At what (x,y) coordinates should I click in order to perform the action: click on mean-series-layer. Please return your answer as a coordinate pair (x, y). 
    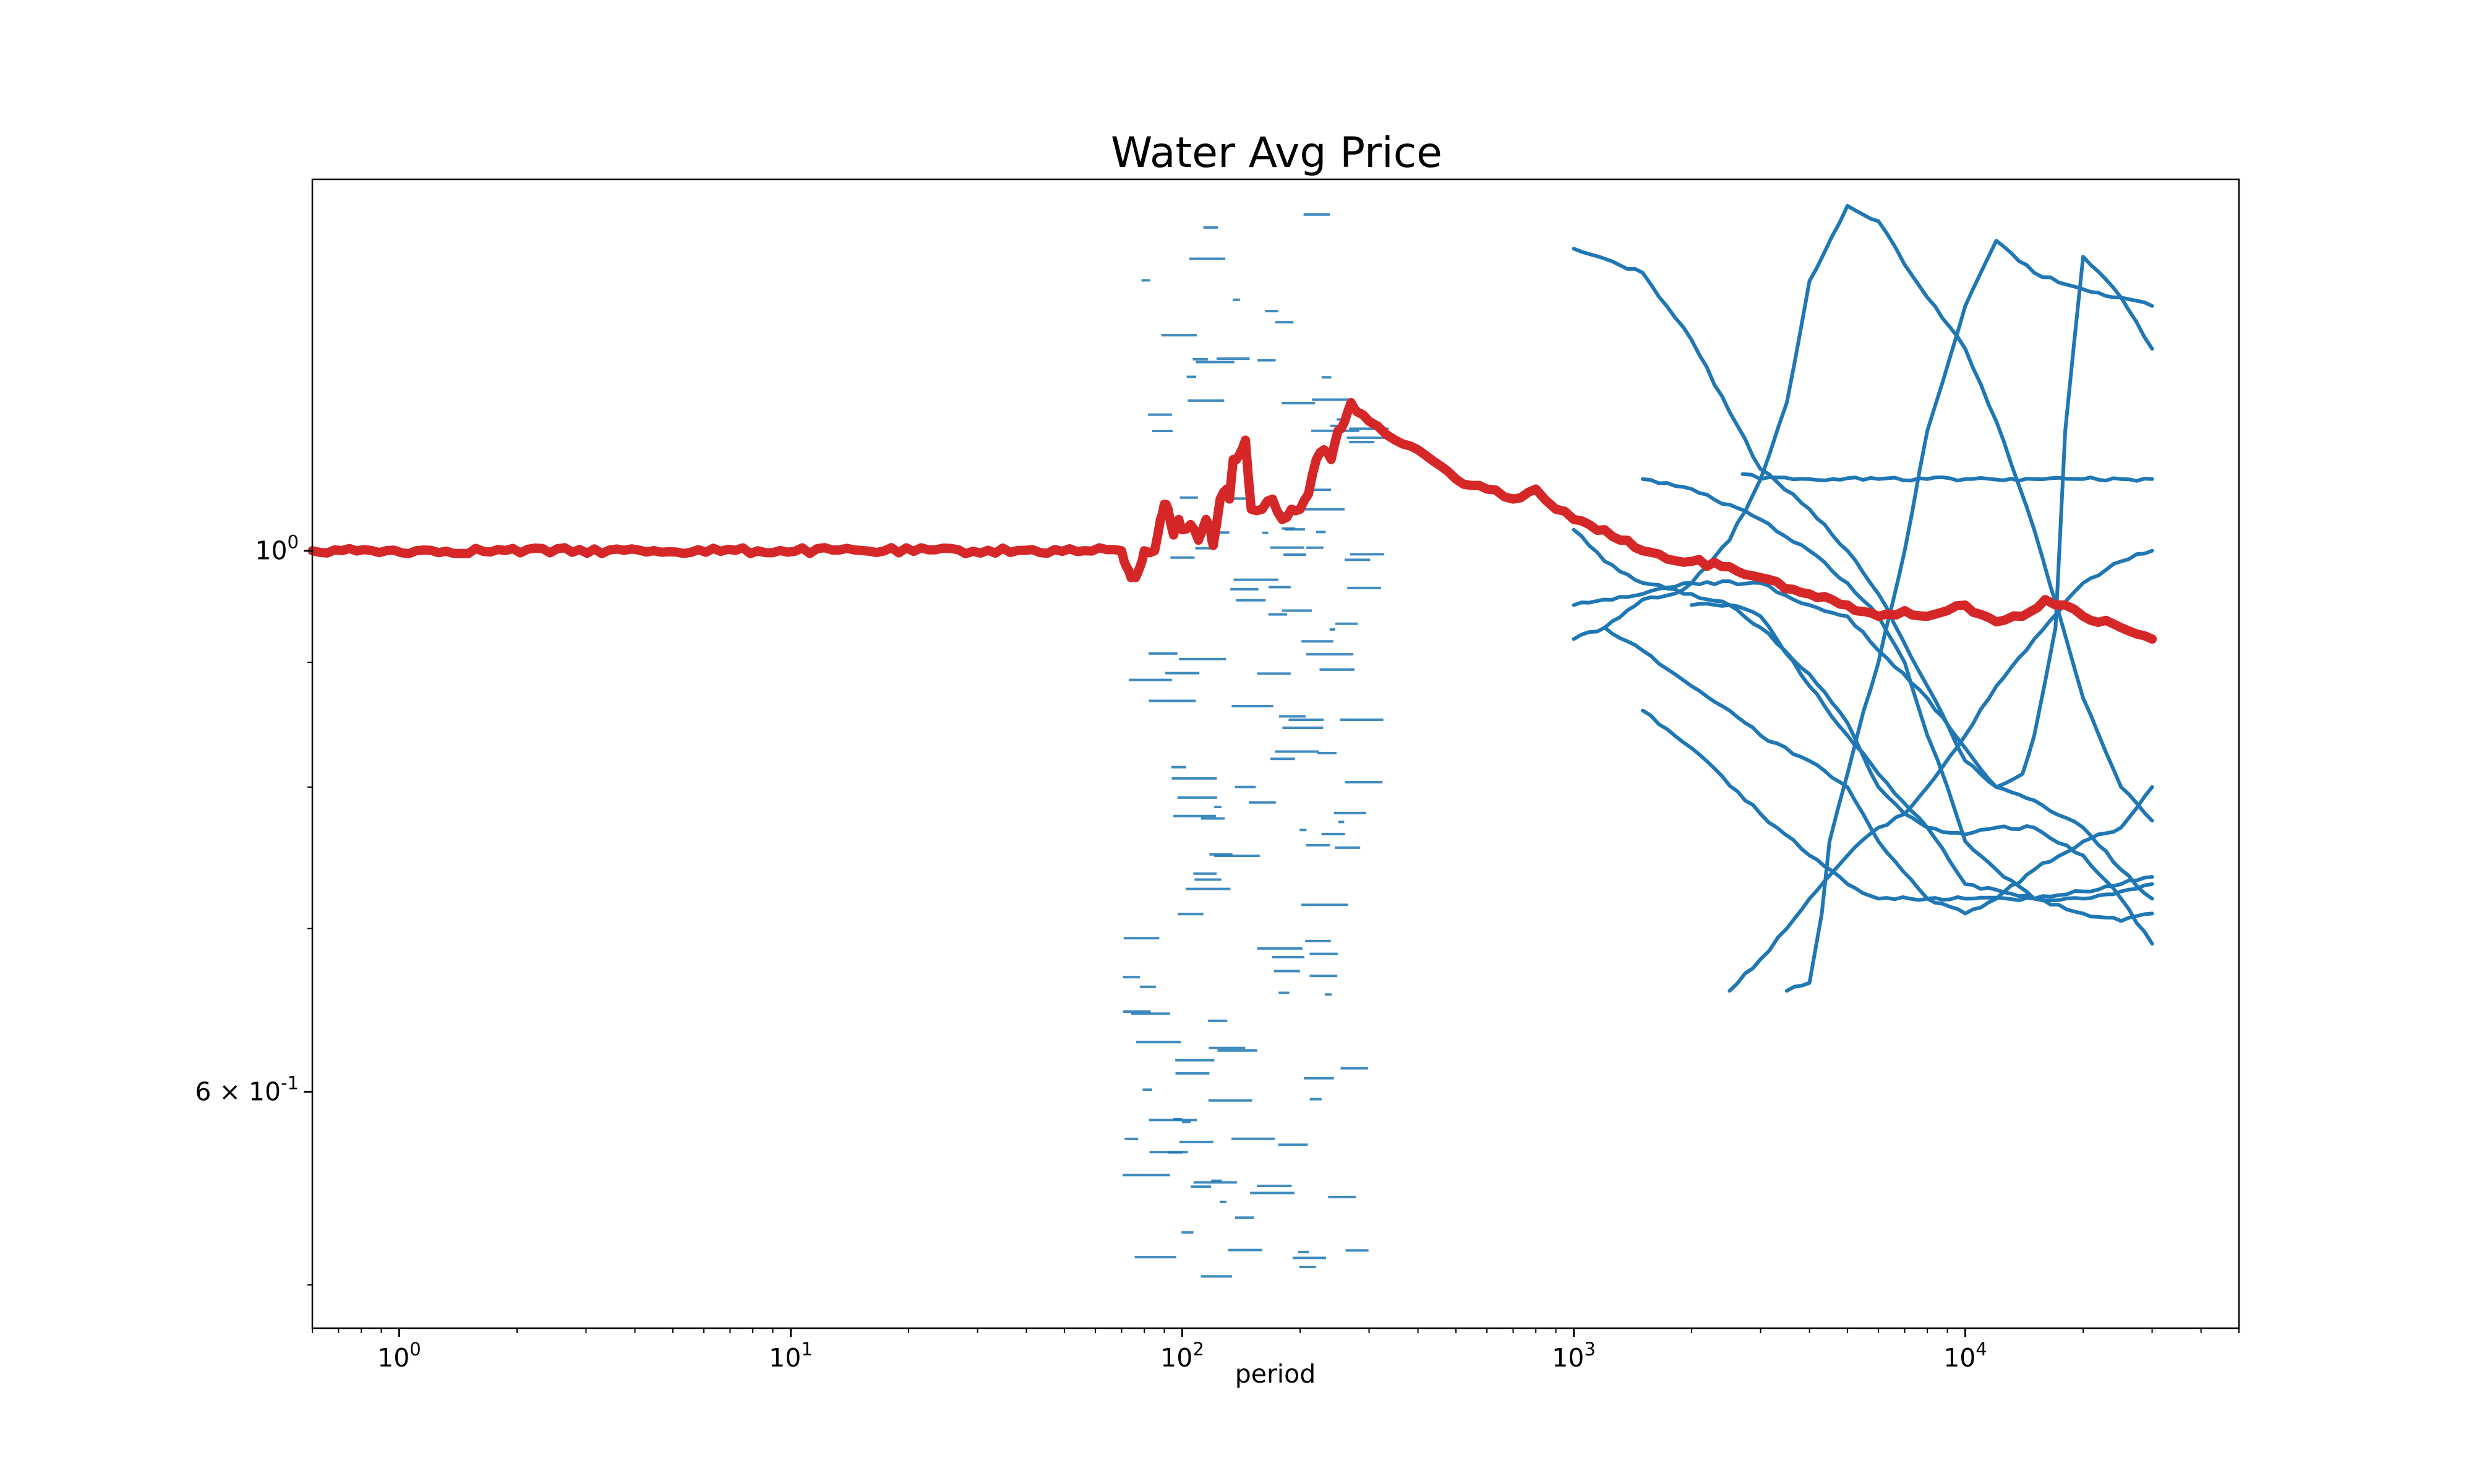
    Looking at the image, I should click on (1232, 521).